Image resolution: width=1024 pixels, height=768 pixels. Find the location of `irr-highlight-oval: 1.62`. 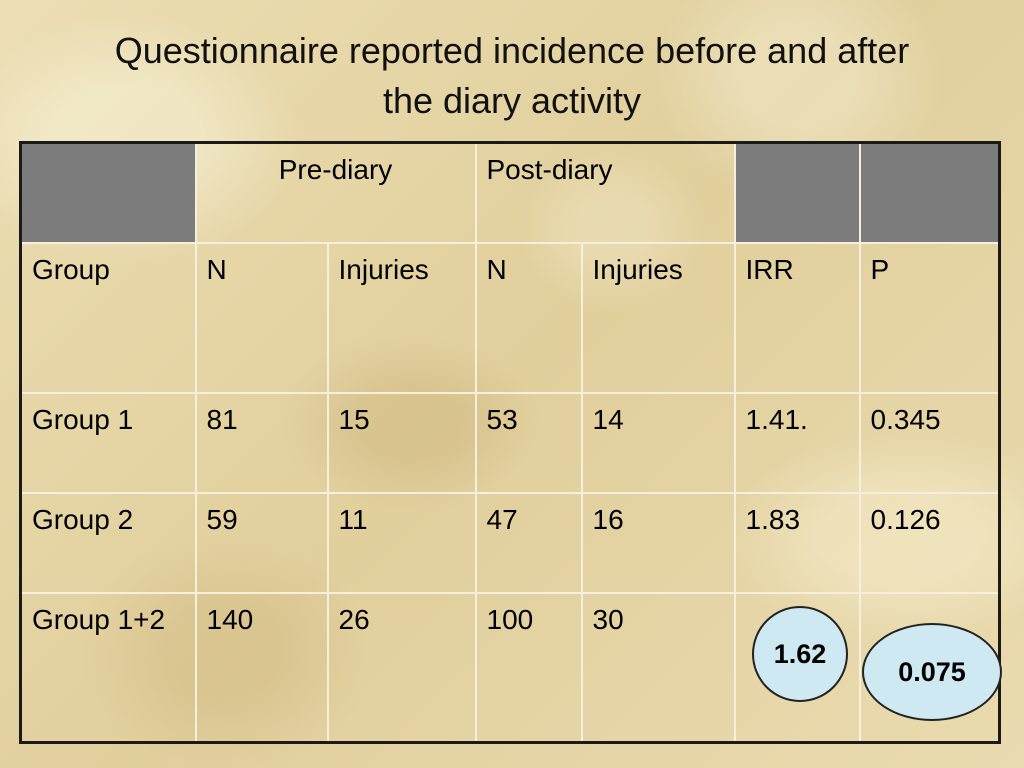

irr-highlight-oval: 1.62 is located at coordinates (800, 654).